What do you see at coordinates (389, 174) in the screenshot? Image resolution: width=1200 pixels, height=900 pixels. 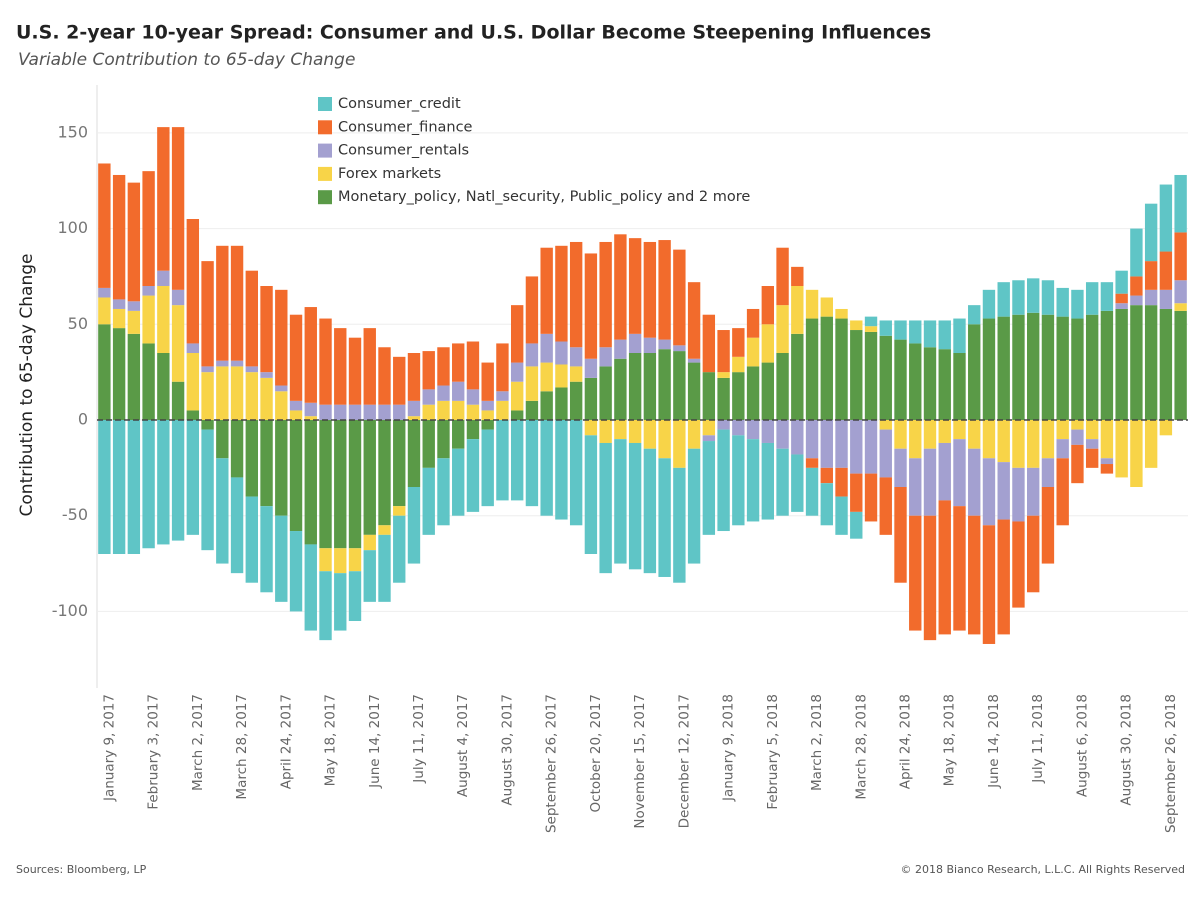 I see `legend-label: Forex markets` at bounding box center [389, 174].